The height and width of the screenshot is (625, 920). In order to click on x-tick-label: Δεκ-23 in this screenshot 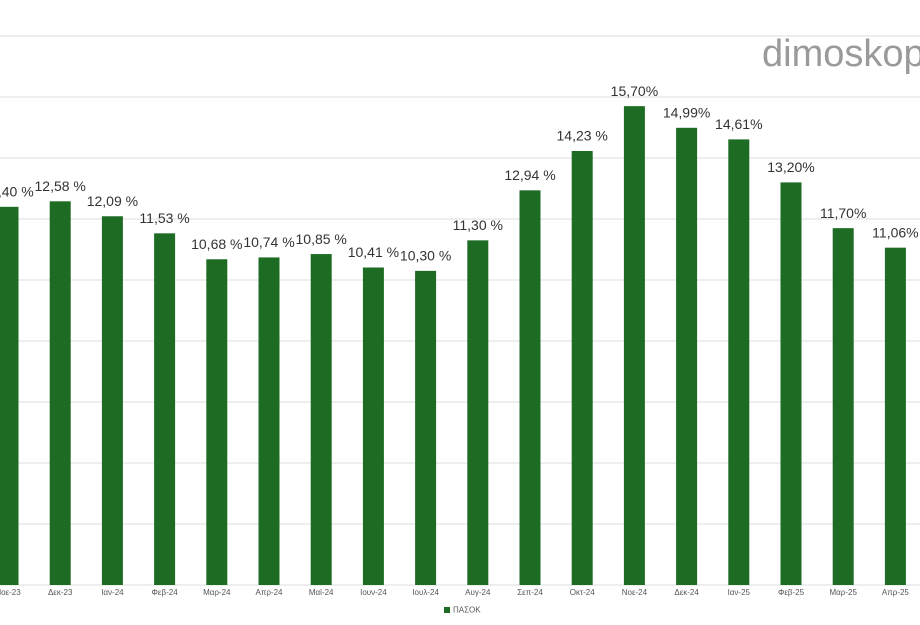, I will do `click(60, 592)`.